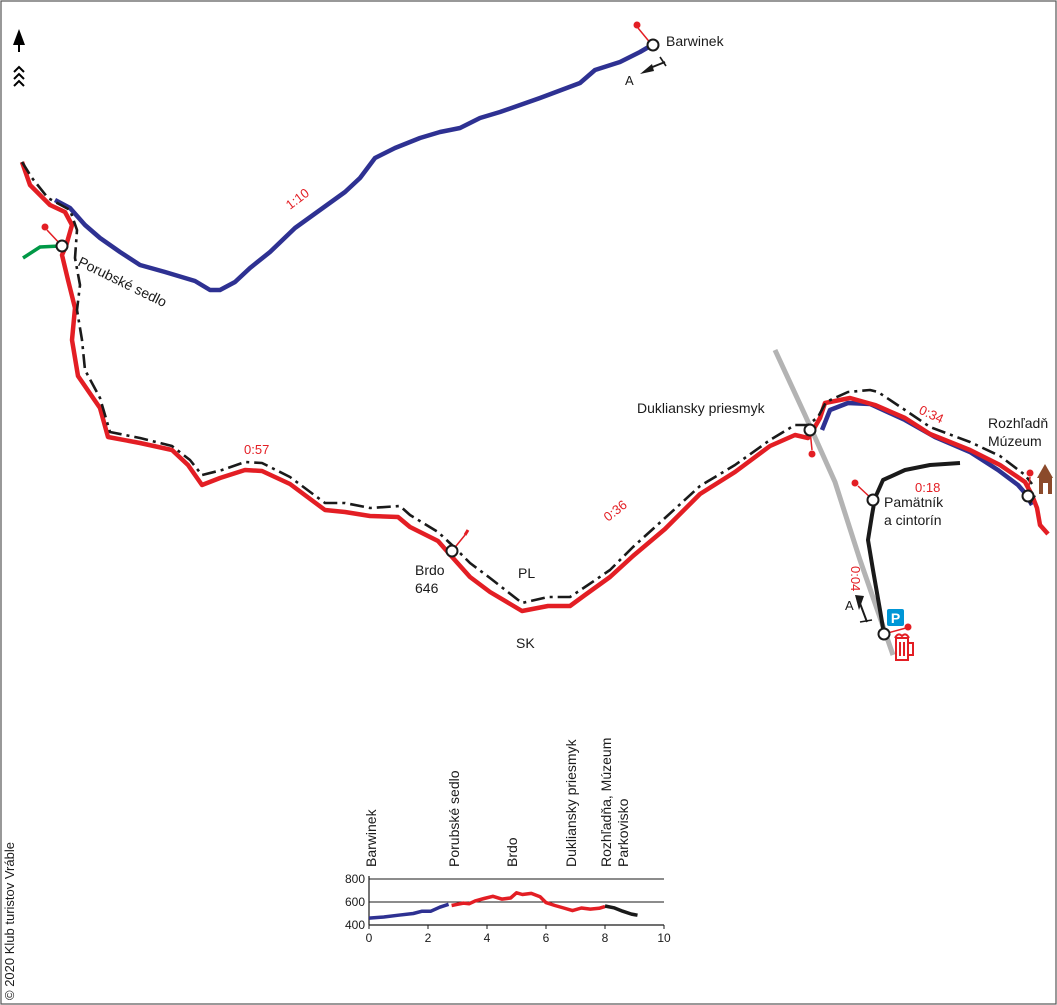 This screenshot has width=1057, height=1005. What do you see at coordinates (623, 832) in the screenshot?
I see `profile-label-parkovisko: Parkovisko` at bounding box center [623, 832].